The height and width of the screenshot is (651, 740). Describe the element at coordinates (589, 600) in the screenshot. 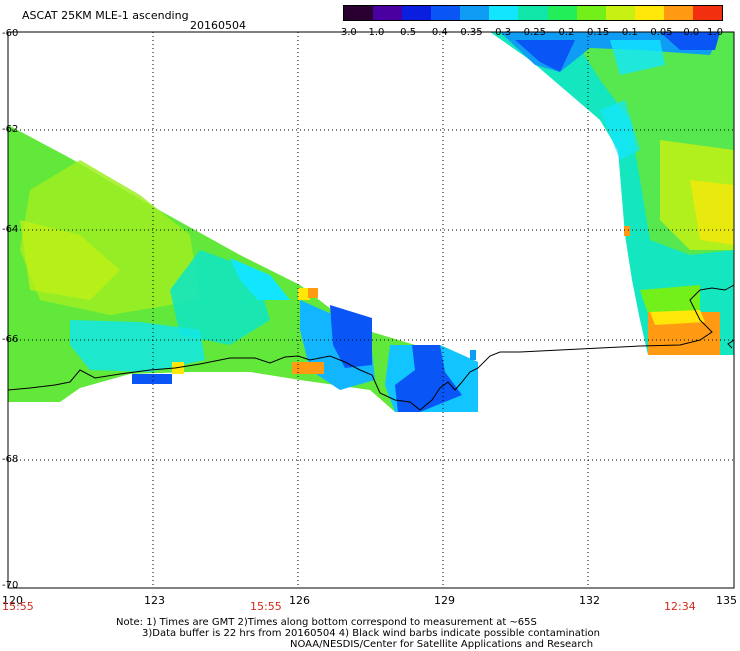

I see `lon-label: 132` at that location.